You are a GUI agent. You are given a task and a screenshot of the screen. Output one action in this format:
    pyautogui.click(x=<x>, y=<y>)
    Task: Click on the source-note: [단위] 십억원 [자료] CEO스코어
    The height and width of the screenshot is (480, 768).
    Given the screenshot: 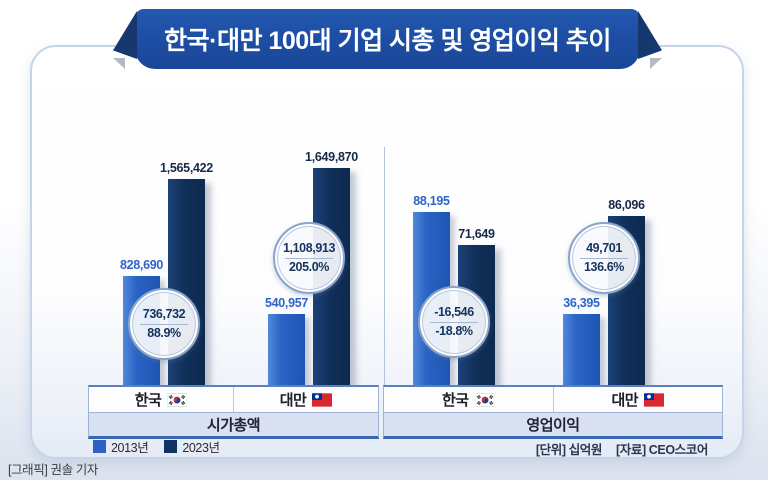 What is the action you would take?
    pyautogui.click(x=622, y=448)
    